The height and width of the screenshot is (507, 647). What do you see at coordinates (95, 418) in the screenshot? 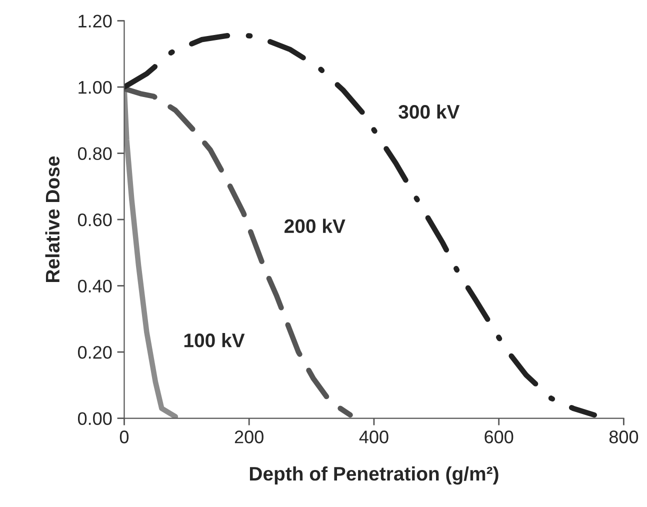
I see `y-tick-label: 0.00` at bounding box center [95, 418].